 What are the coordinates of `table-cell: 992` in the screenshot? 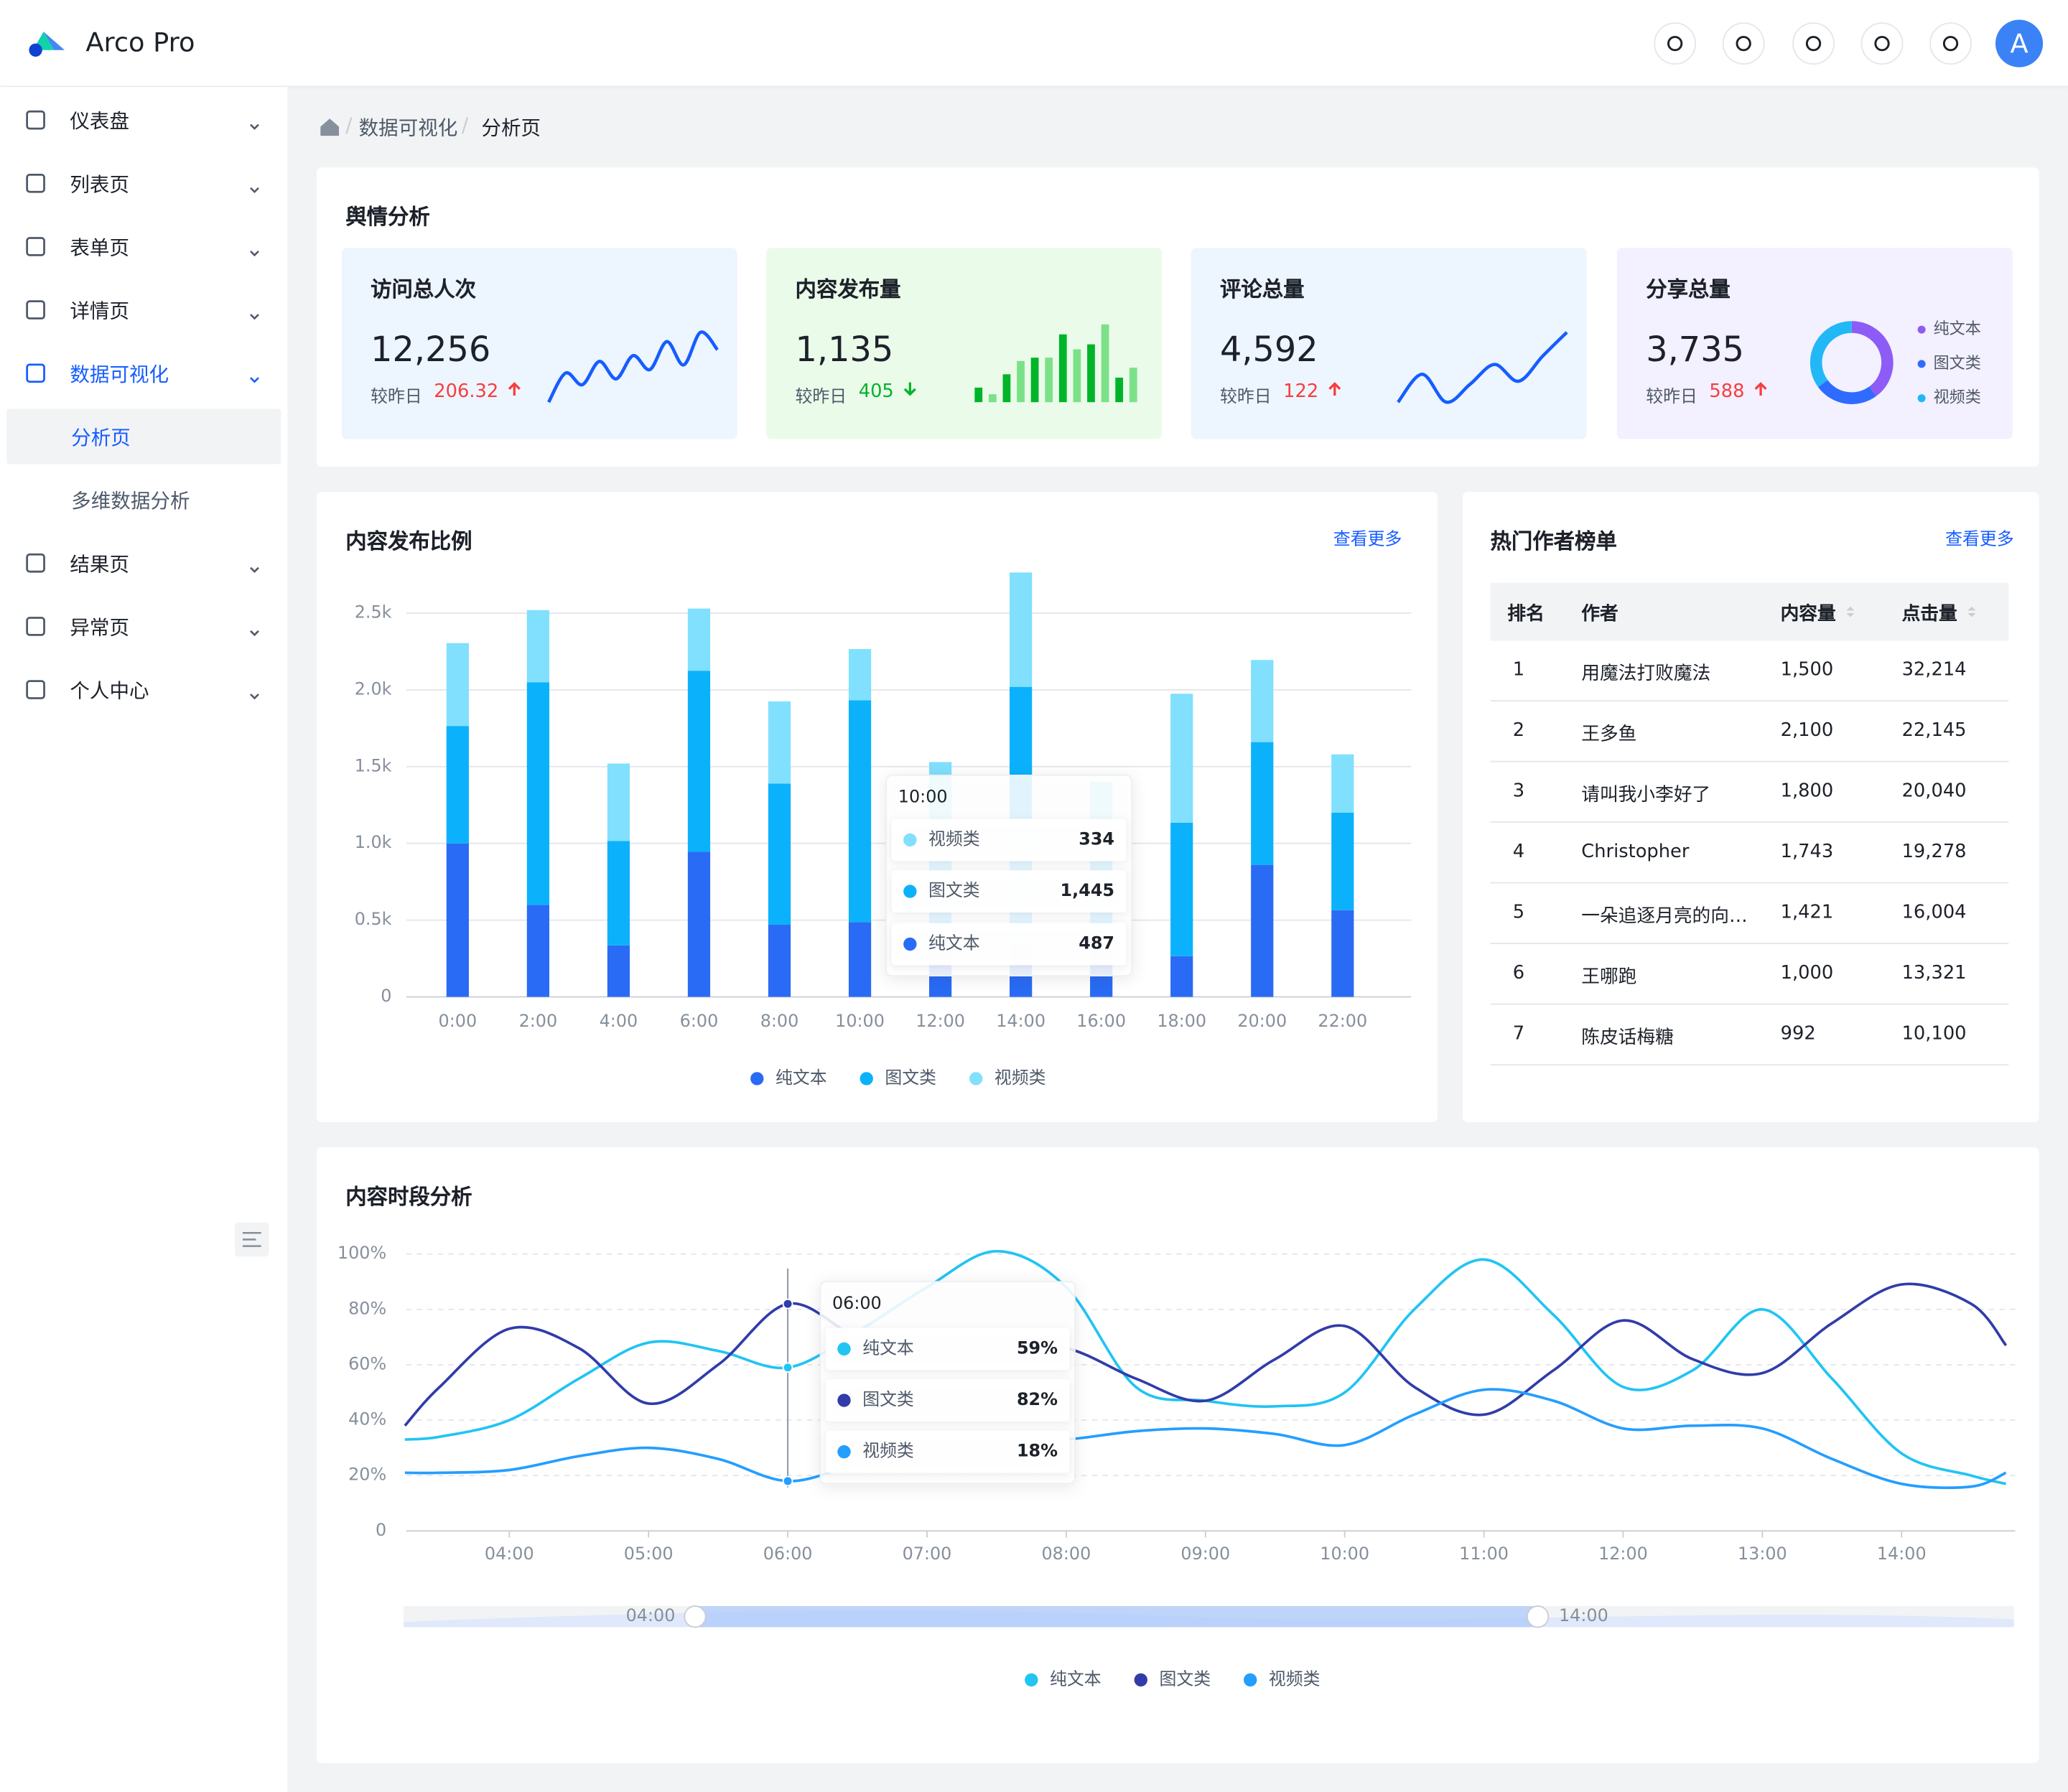 It's located at (1798, 1034).